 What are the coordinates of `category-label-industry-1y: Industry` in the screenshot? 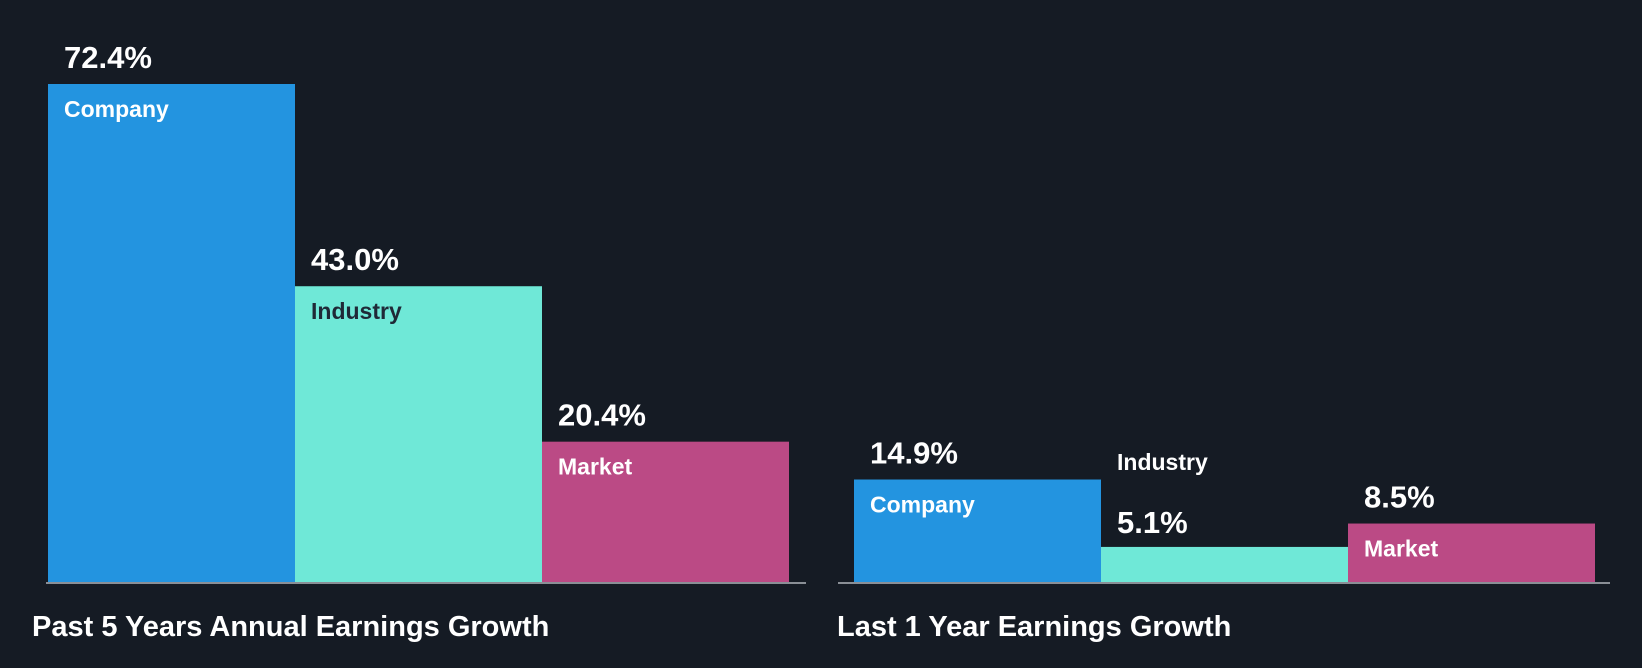 It's located at (1162, 462).